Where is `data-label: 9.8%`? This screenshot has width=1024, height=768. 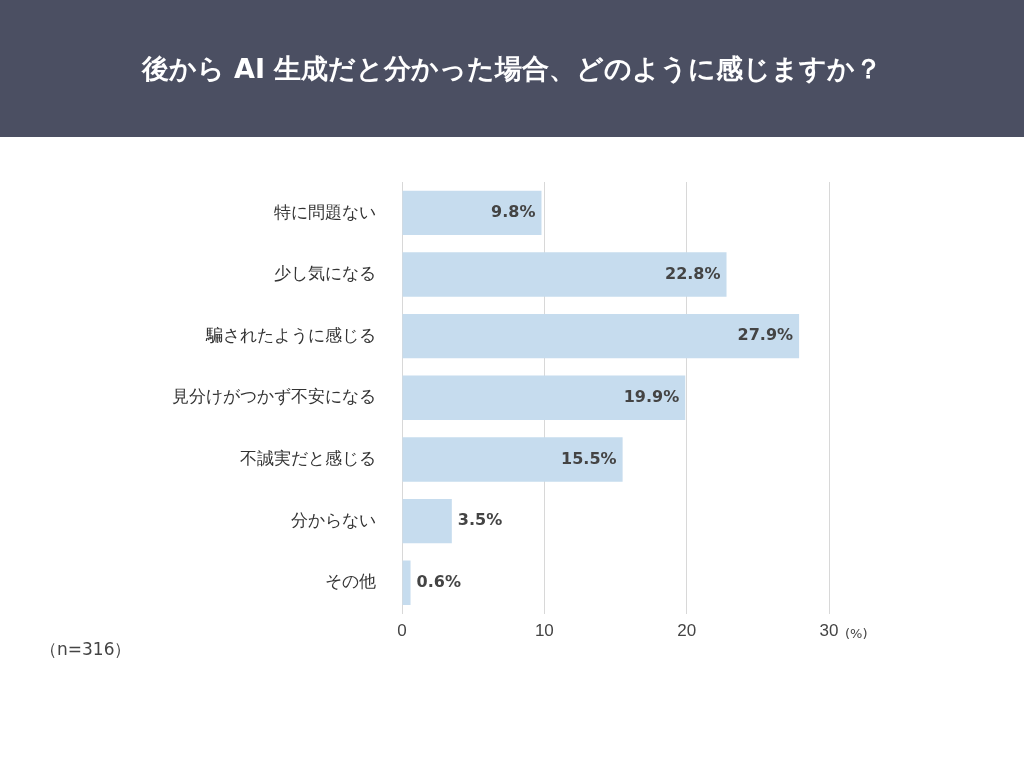 data-label: 9.8% is located at coordinates (513, 211).